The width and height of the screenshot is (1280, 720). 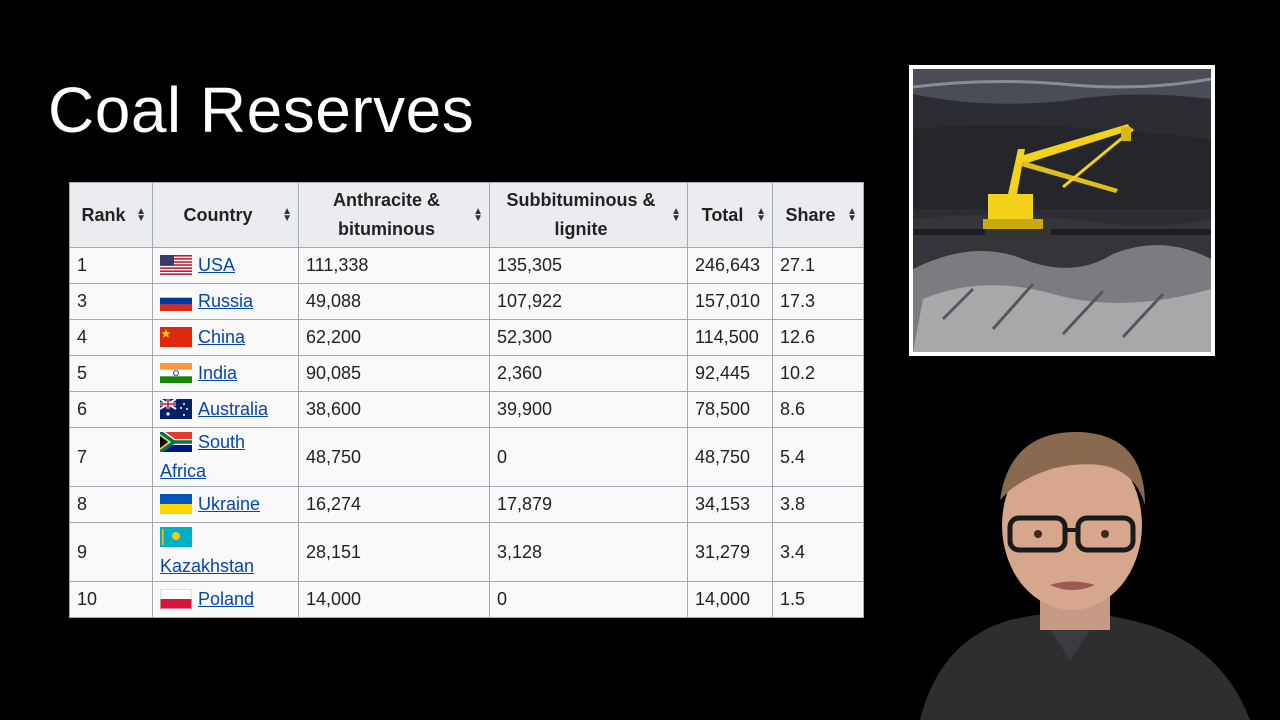 I want to click on total-cell: 14,000, so click(x=730, y=599).